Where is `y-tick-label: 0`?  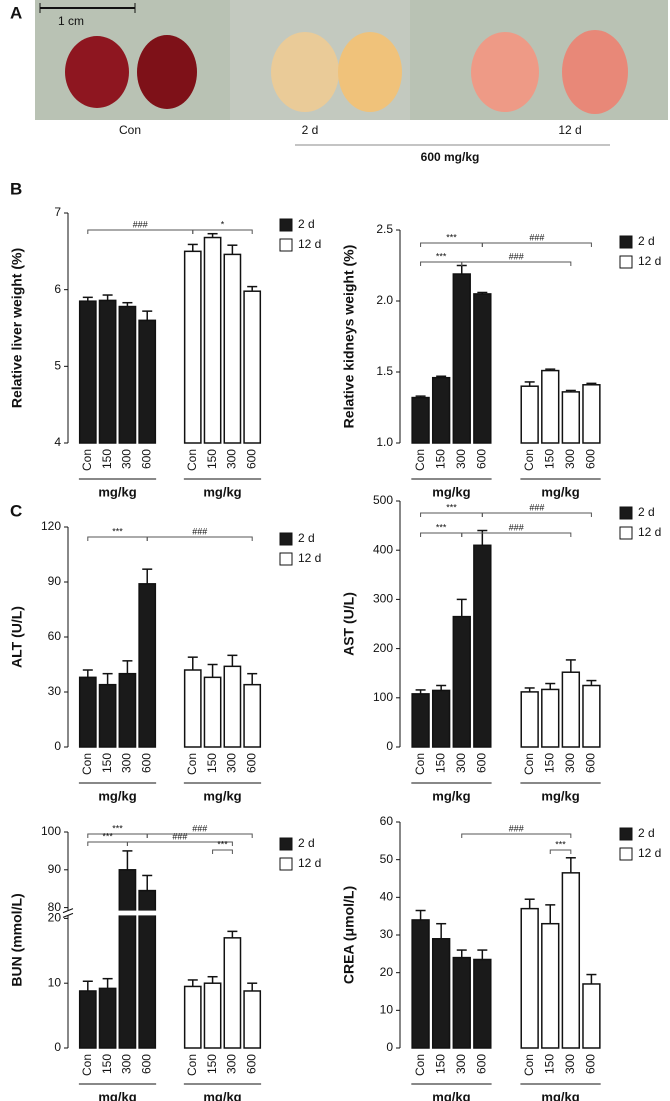 y-tick-label: 0 is located at coordinates (57, 1047).